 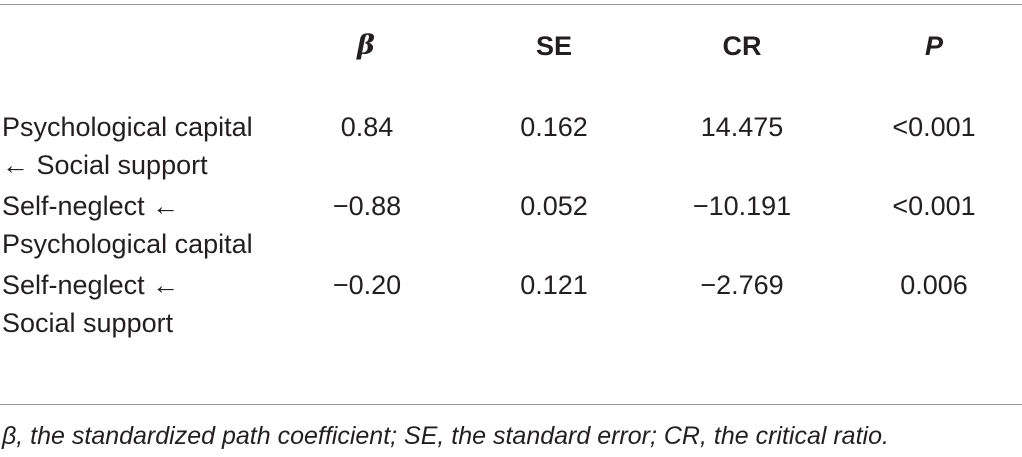 I want to click on row-label-line2: Psychological capital, so click(x=127, y=244).